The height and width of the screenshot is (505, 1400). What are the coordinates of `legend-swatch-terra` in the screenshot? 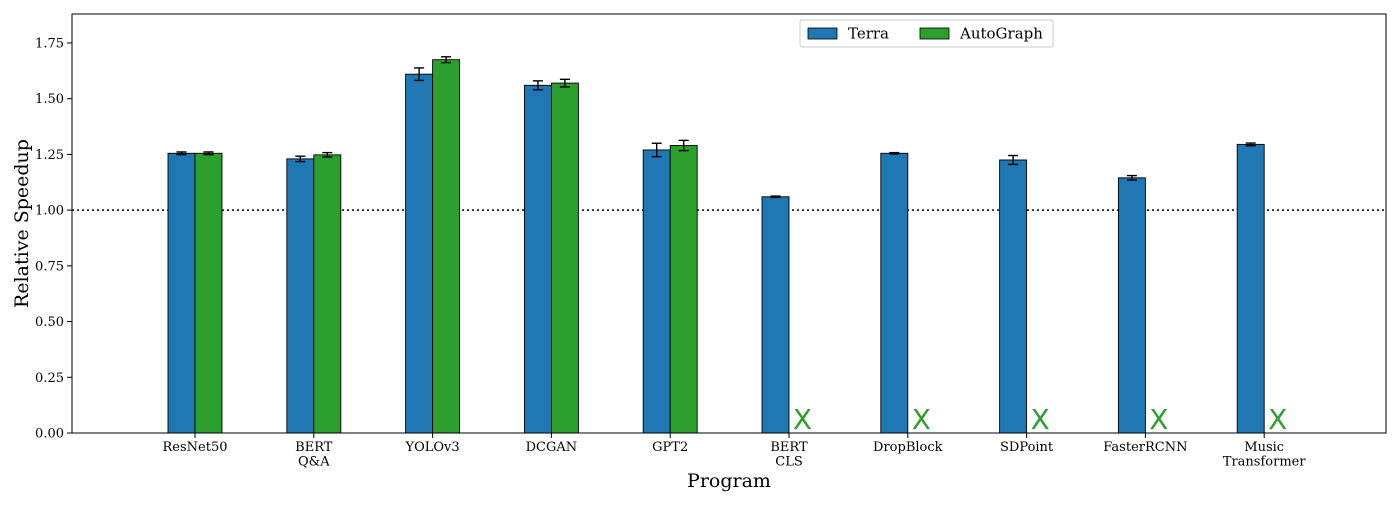 It's located at (822, 33).